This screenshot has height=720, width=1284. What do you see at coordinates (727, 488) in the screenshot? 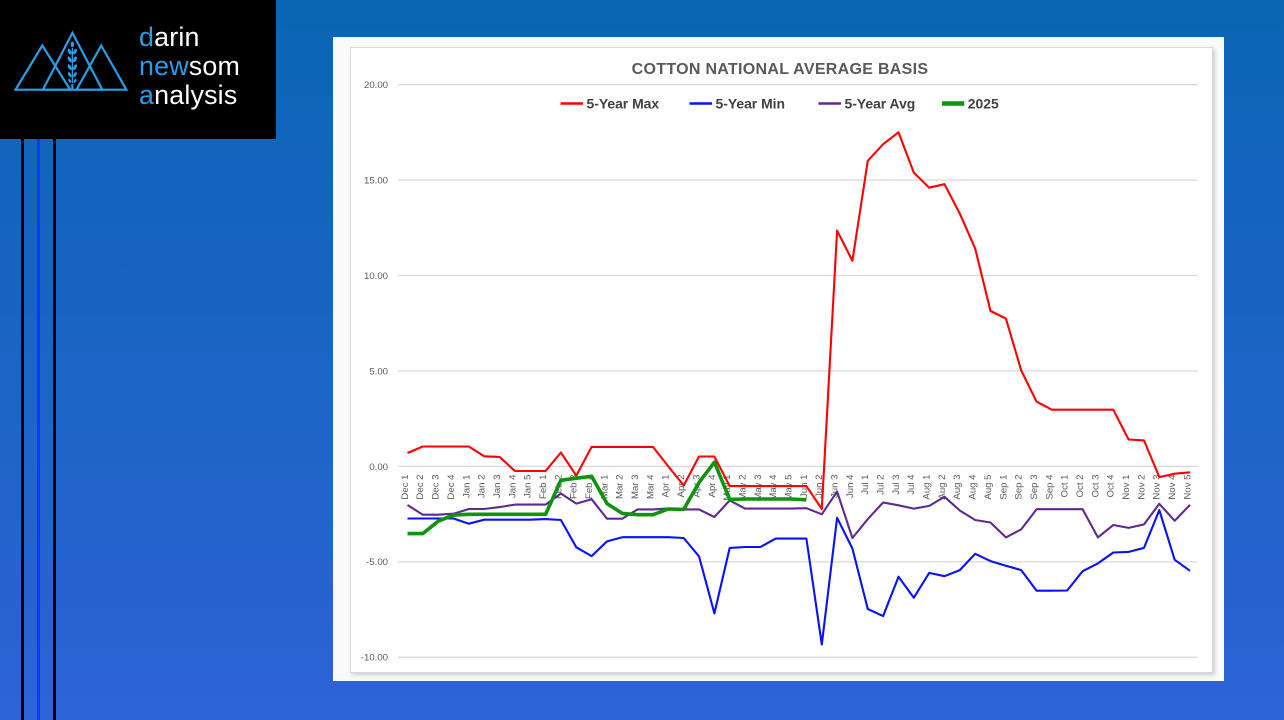
I see `svg-text: May 1` at bounding box center [727, 488].